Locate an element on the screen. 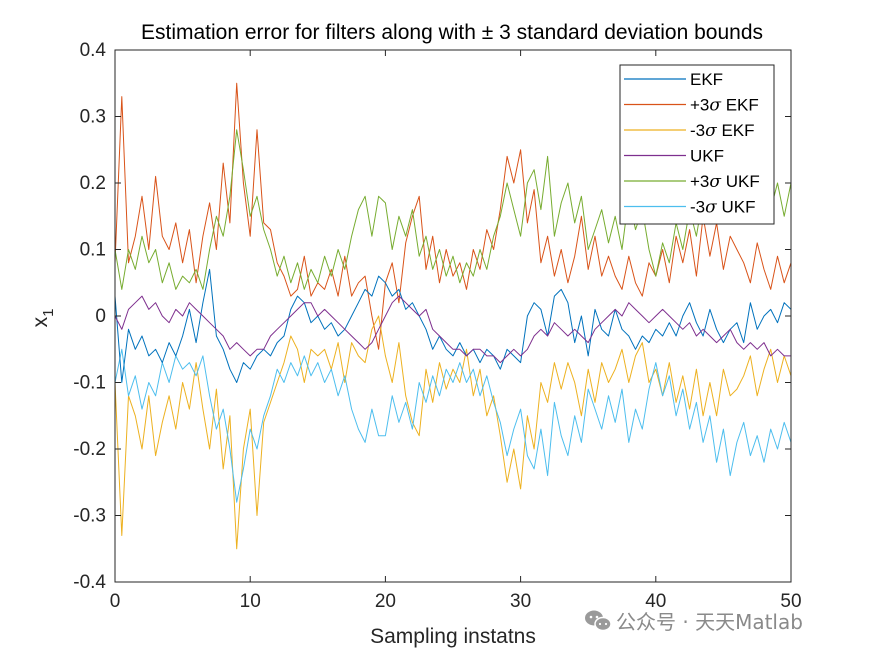 Image resolution: width=875 pixels, height=656 pixels. legend-label: +3σ UKF is located at coordinates (725, 182).